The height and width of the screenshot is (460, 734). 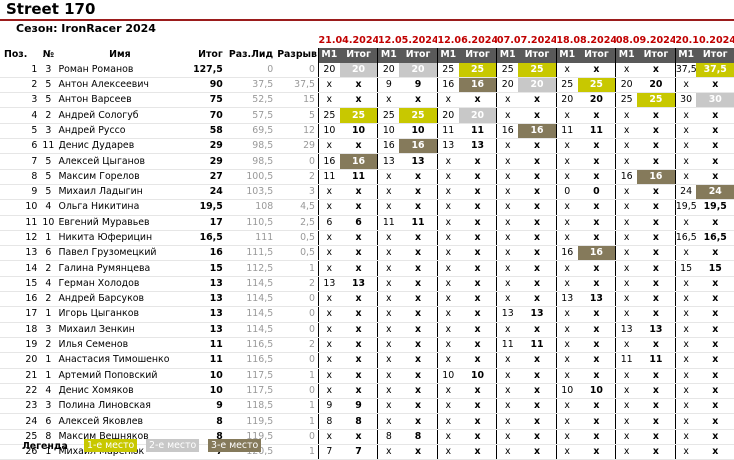 What do you see at coordinates (210, 55) in the screenshot?
I see `col-total: Итог` at bounding box center [210, 55].